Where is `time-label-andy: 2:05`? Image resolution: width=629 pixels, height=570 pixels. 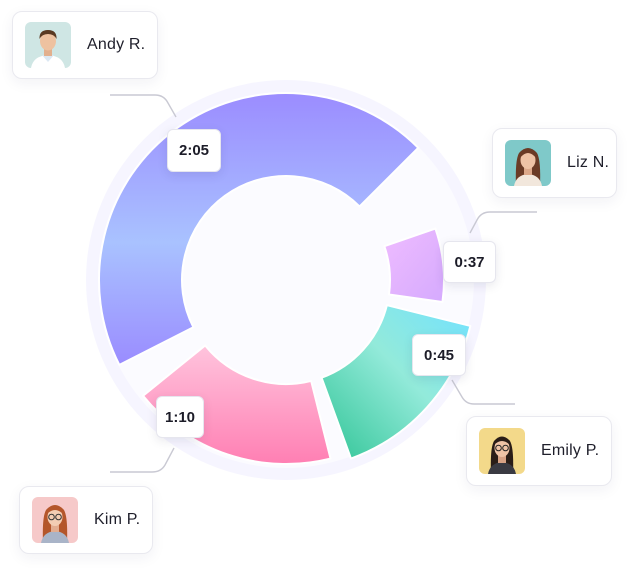 time-label-andy: 2:05 is located at coordinates (194, 150).